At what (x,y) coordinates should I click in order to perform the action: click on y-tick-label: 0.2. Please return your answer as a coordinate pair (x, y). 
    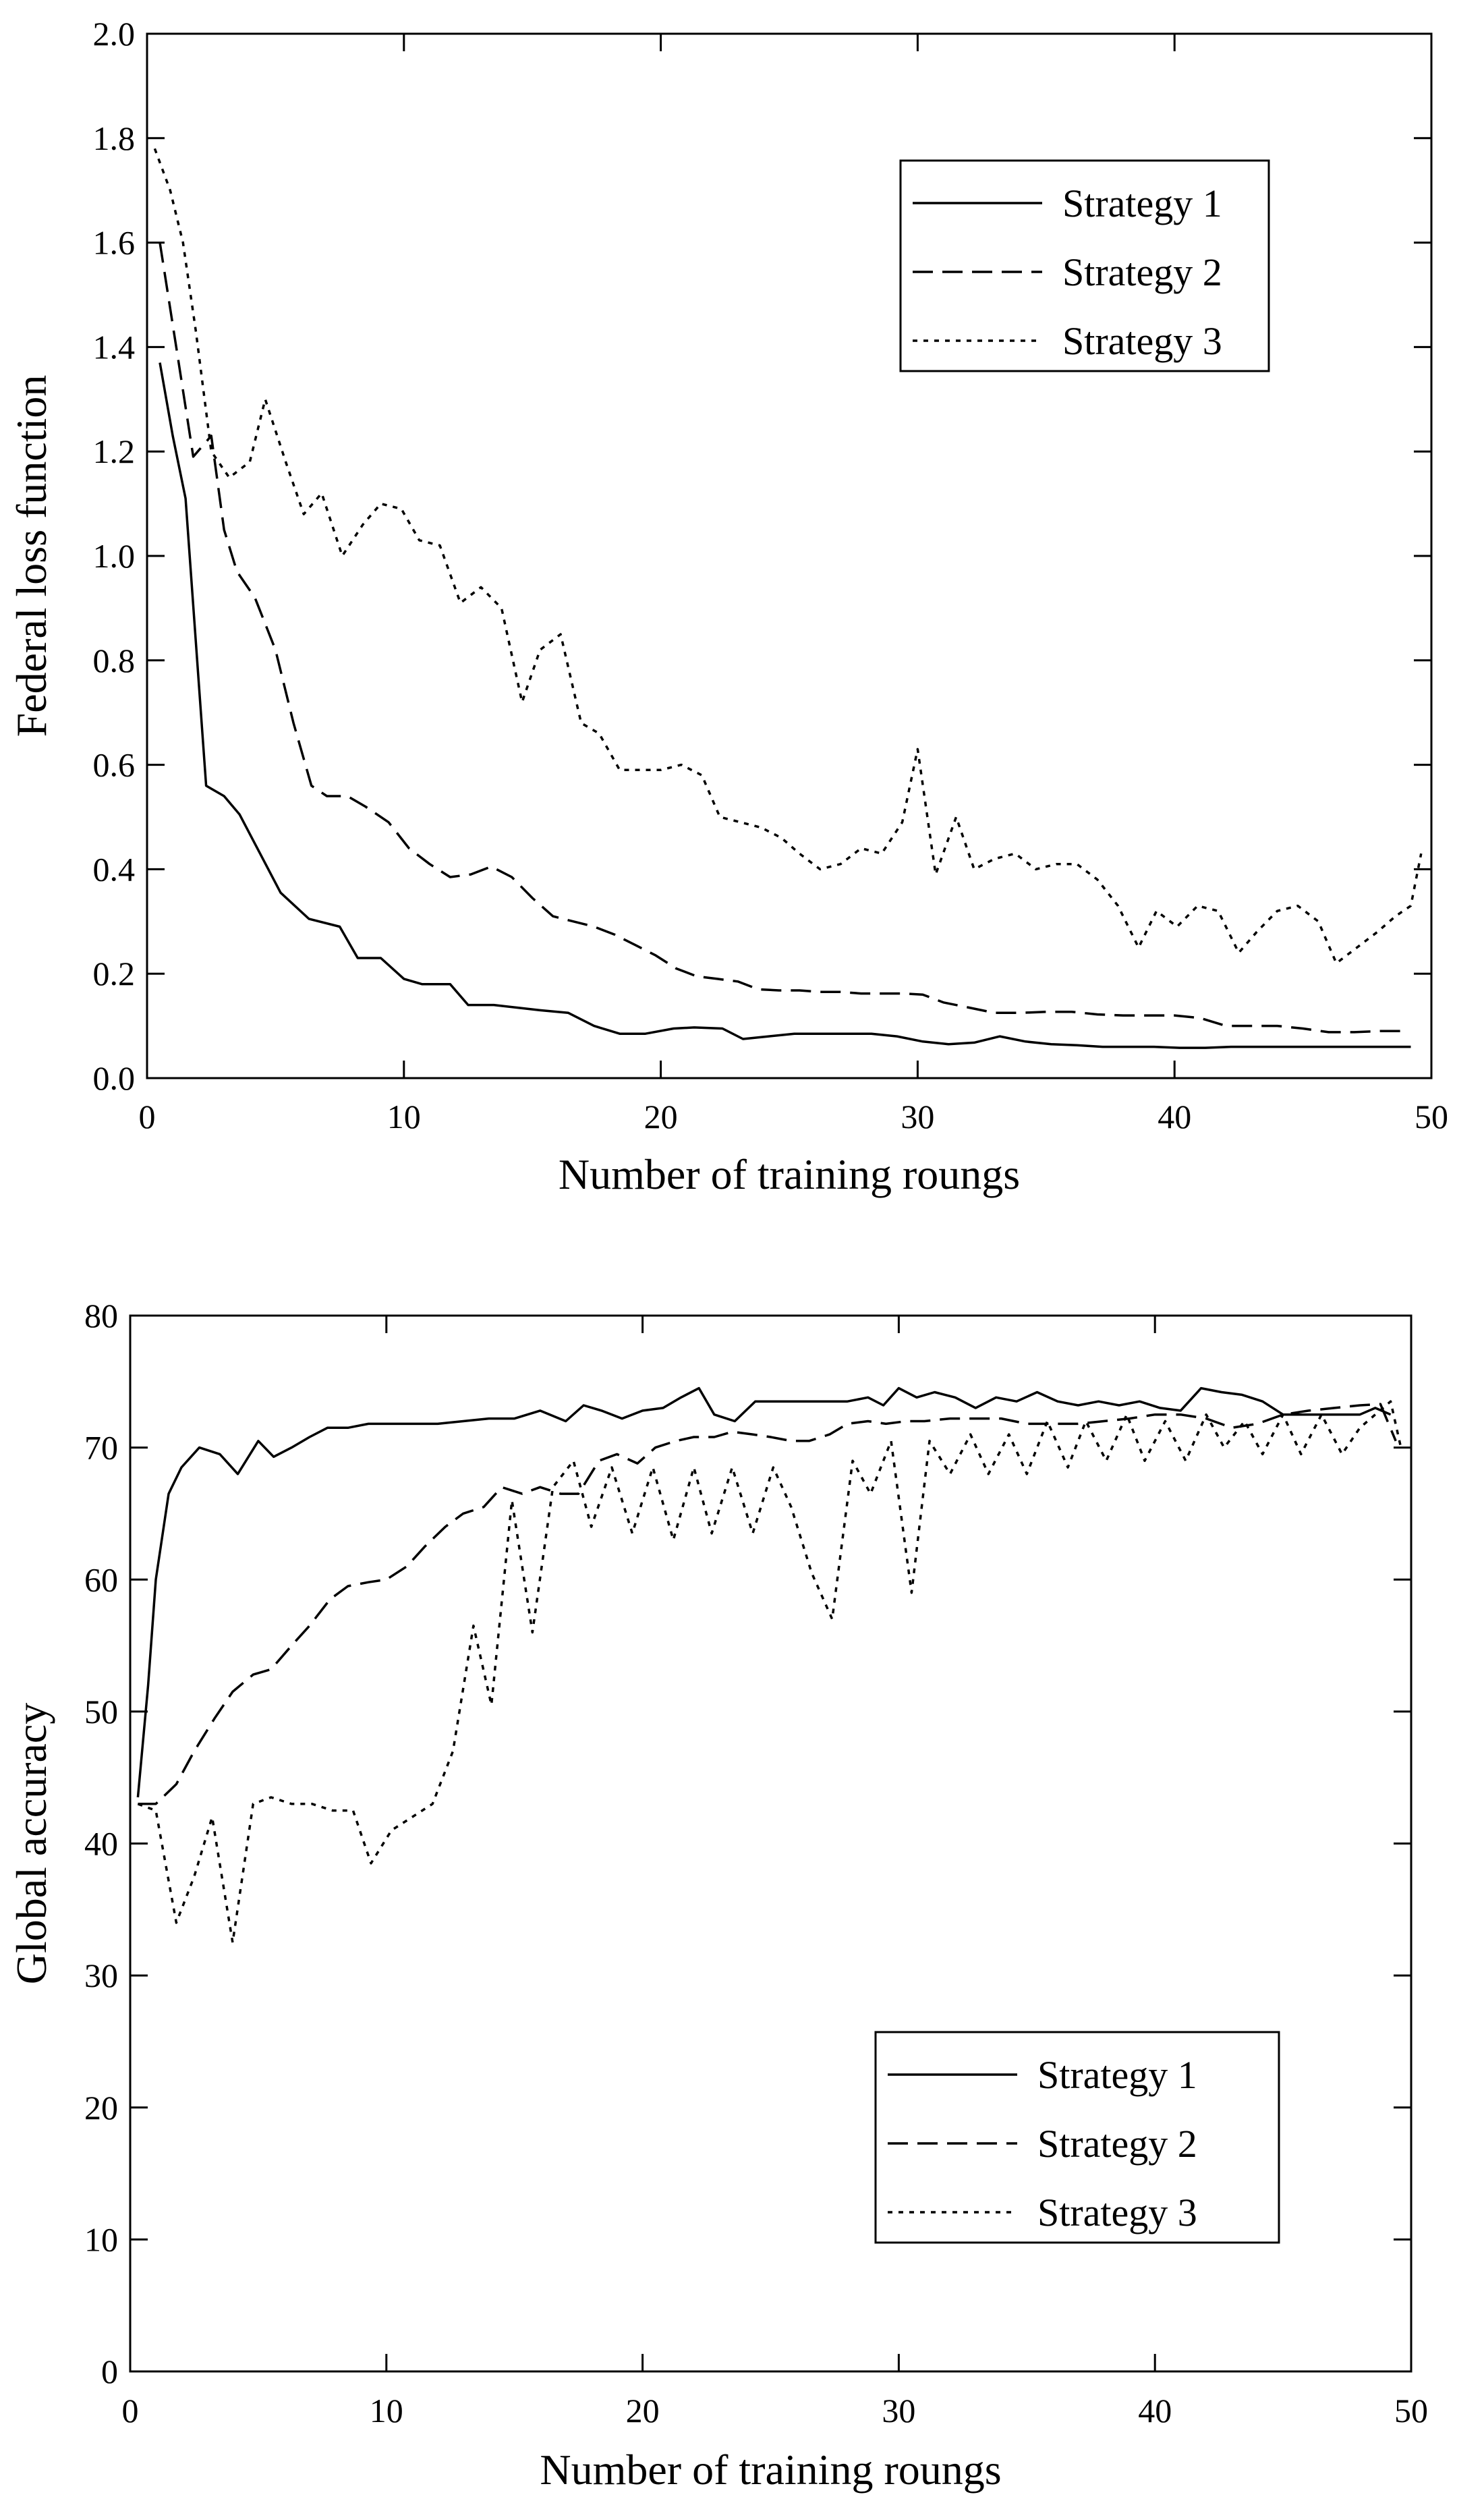
    Looking at the image, I should click on (115, 973).